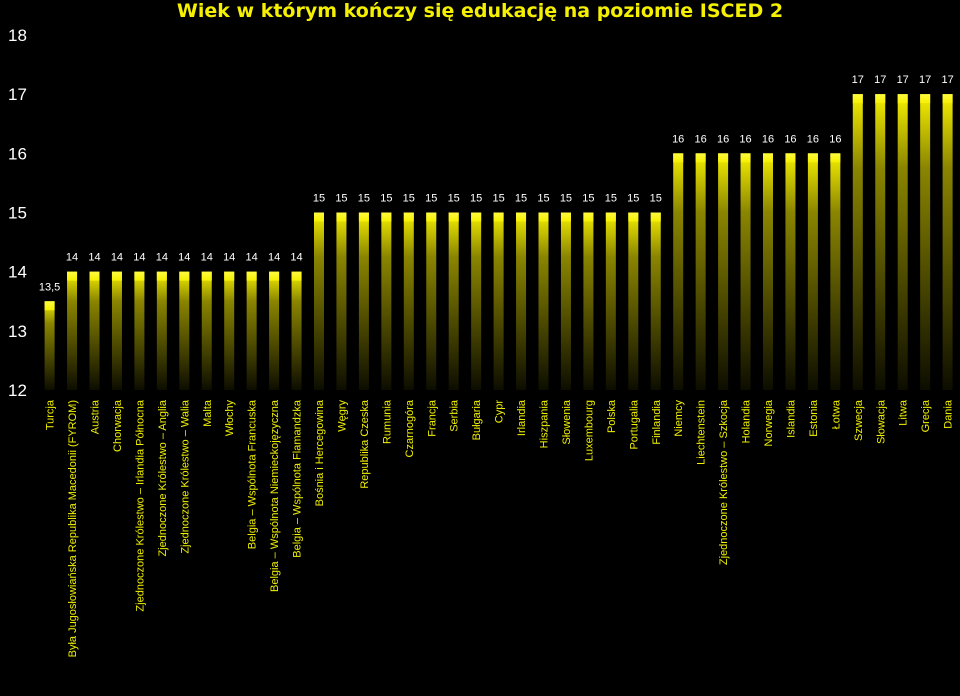  I want to click on x-tick-label: Liechtenstein, so click(702, 432).